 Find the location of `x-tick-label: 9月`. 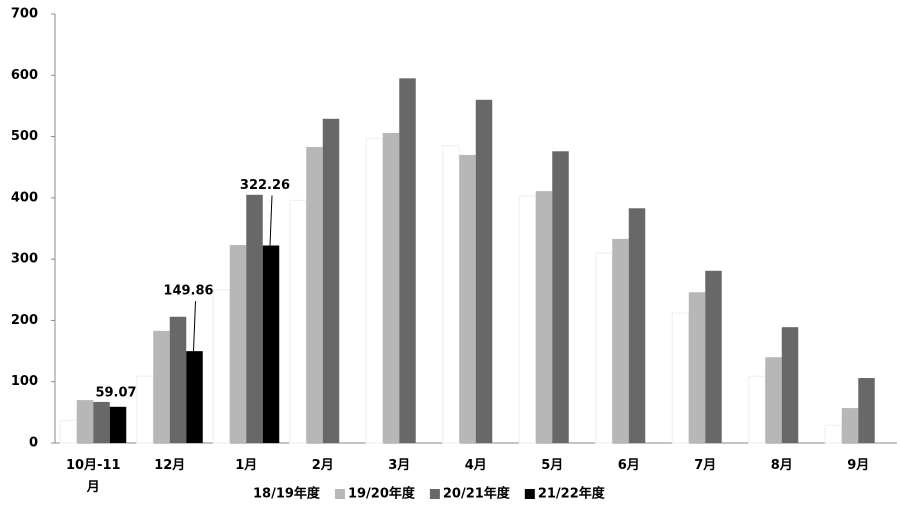

x-tick-label: 9月 is located at coordinates (858, 465).